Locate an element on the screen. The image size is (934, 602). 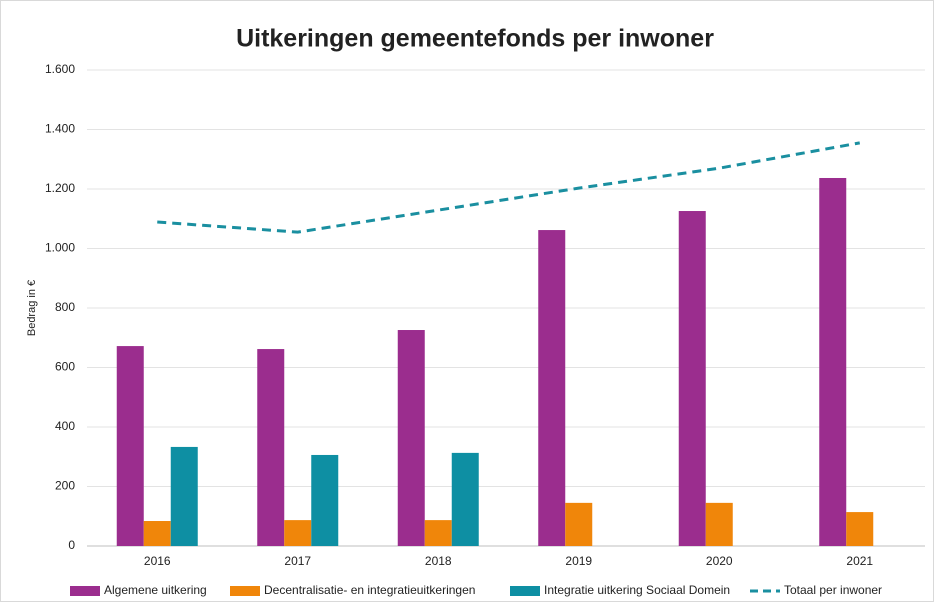
x-tick-label: 2019 is located at coordinates (578, 561).